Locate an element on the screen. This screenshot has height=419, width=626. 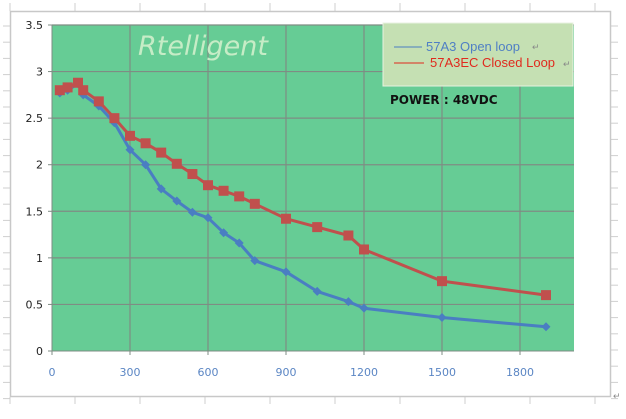
x-tick-label: 0 is located at coordinates (52, 372).